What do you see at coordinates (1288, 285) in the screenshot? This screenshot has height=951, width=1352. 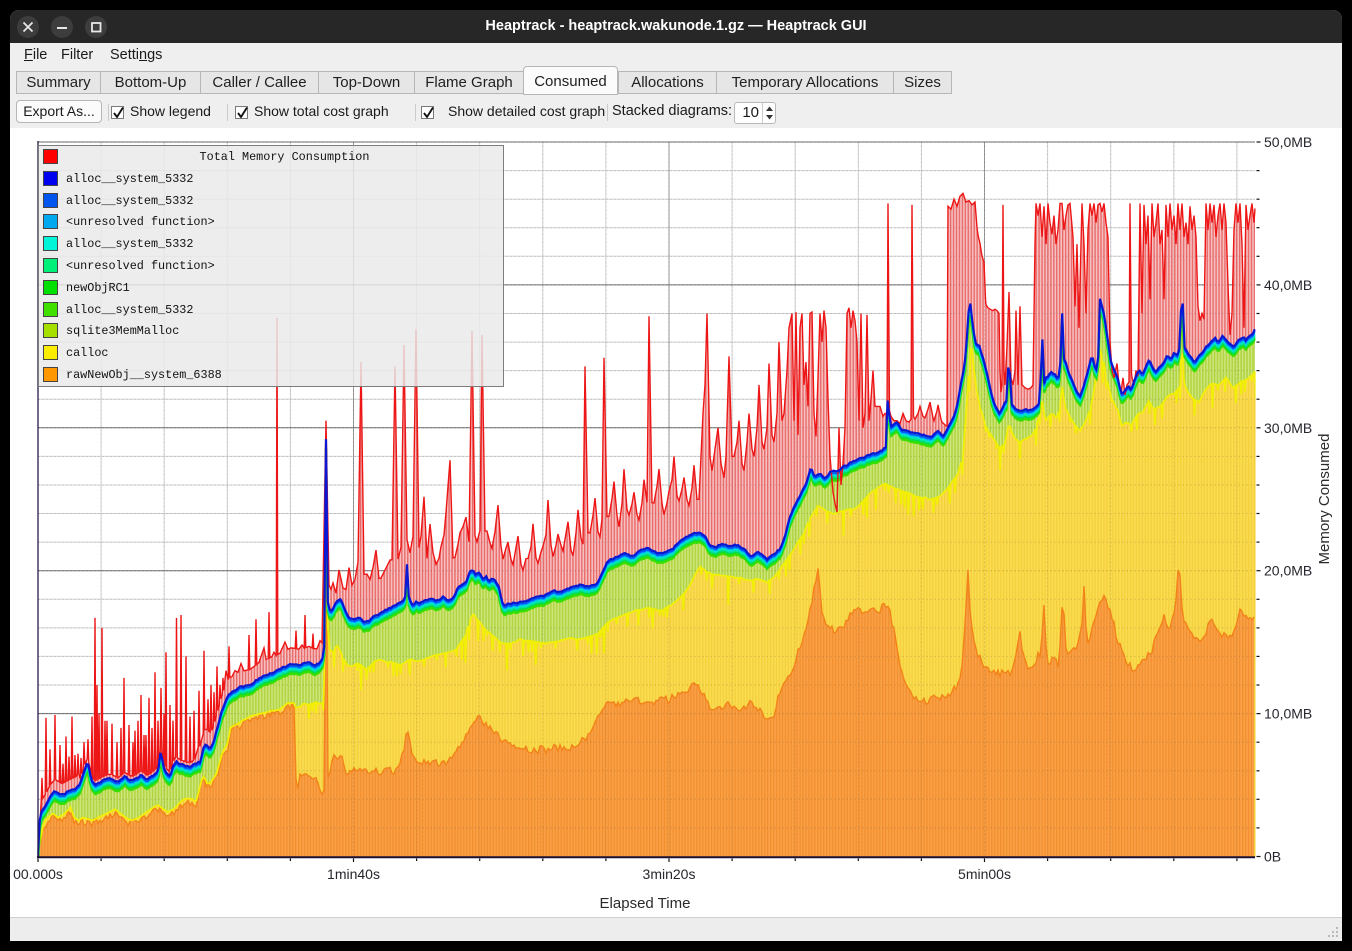 I see `svg-text: 40,0MB` at bounding box center [1288, 285].